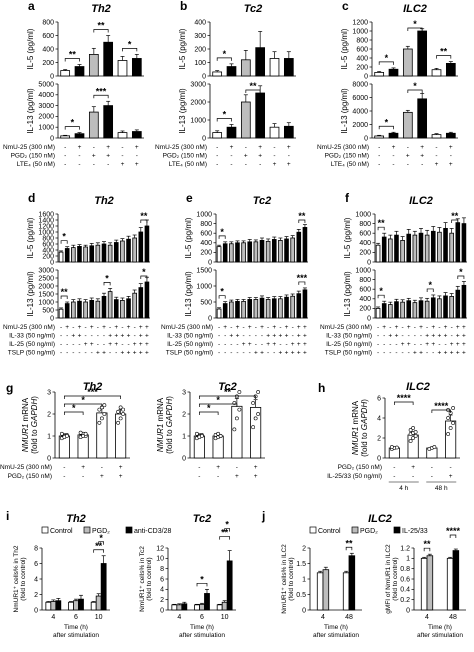 This screenshot has width=474, height=652. What do you see at coordinates (206, 302) in the screenshot?
I see `panel-e-sub1-y-tick-label: 500` at bounding box center [206, 302].